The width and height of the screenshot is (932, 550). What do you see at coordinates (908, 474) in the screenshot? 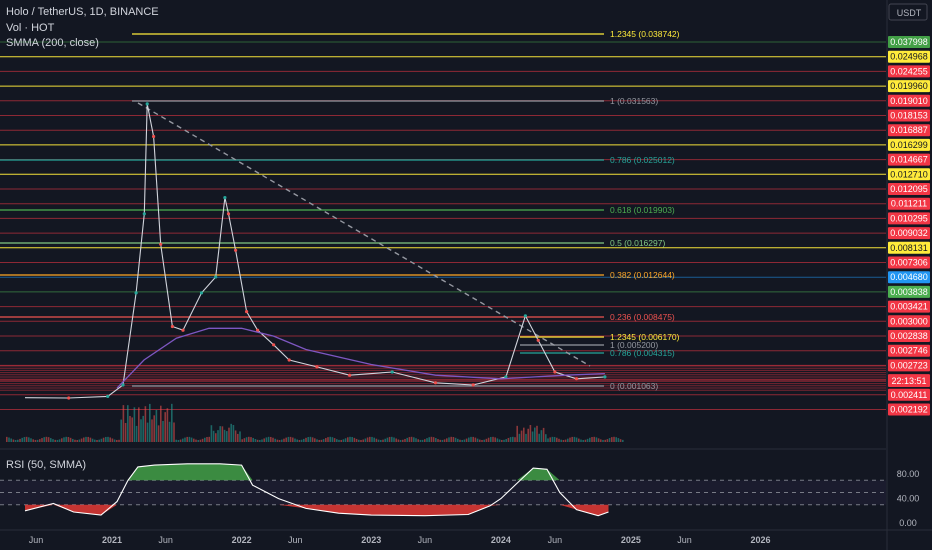
I see `rsi-axis-label: 80.00` at bounding box center [908, 474].